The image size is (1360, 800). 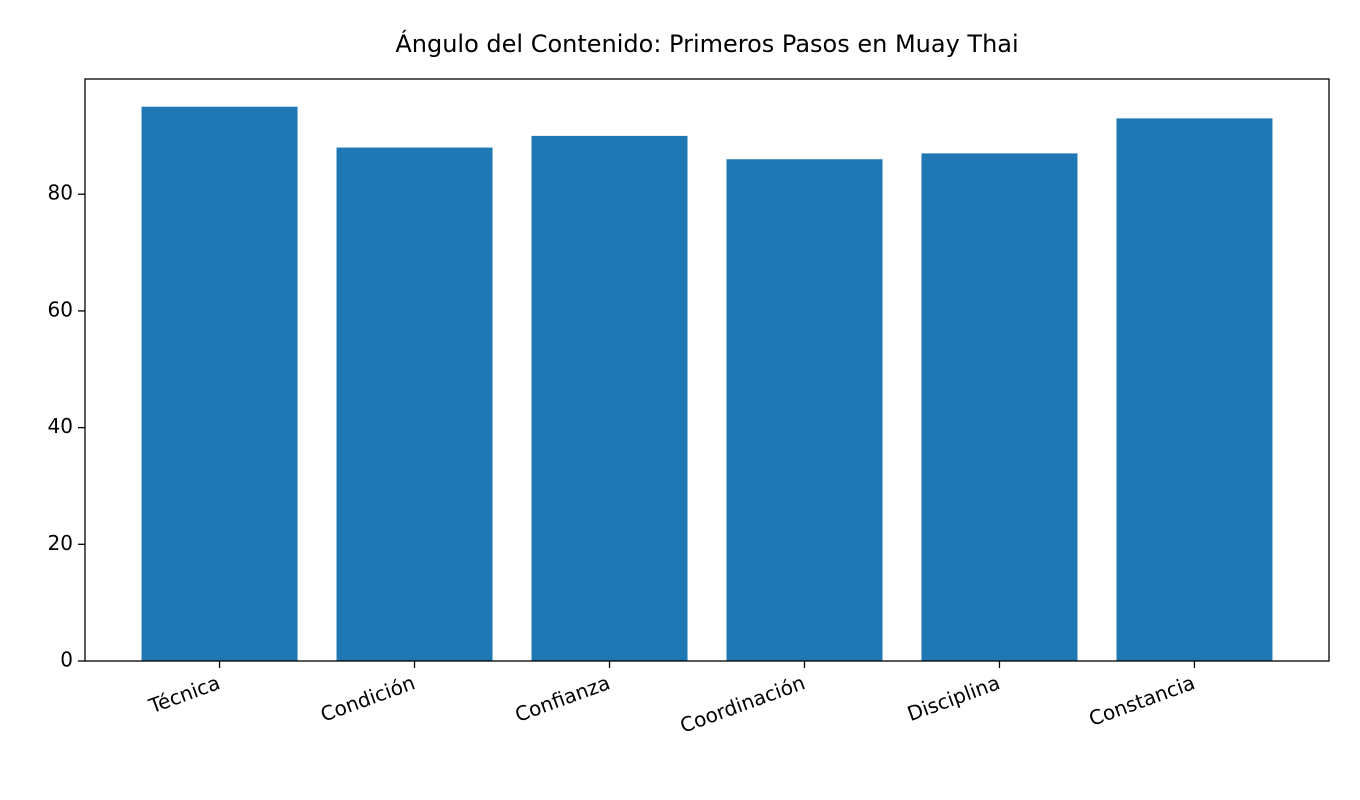 I want to click on y-tick-label: 20, so click(x=60, y=543).